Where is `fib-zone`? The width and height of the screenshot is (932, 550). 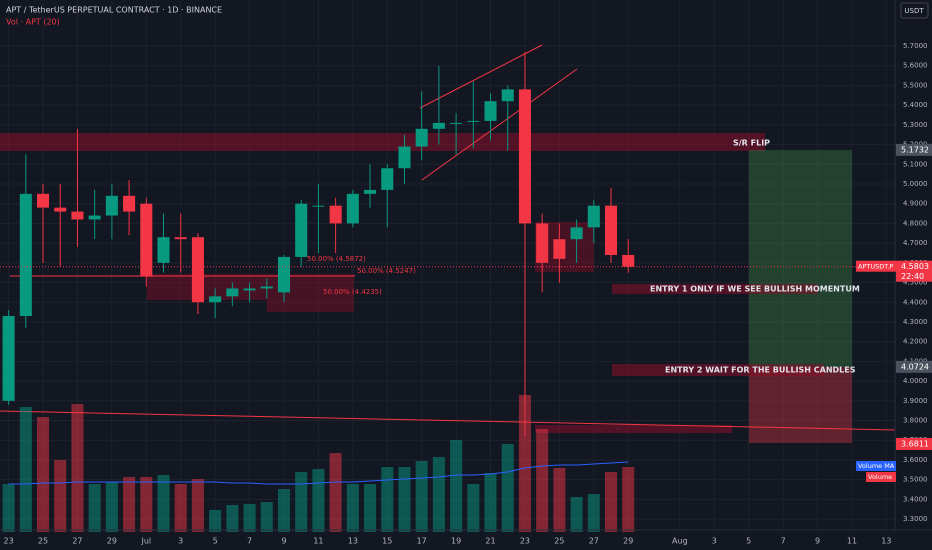
fib-zone is located at coordinates (310, 306).